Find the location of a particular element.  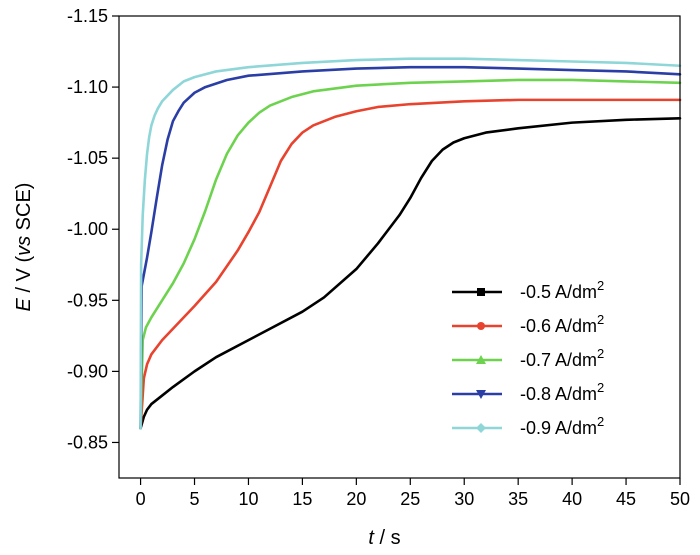

x-tick-label: 50 is located at coordinates (680, 499).